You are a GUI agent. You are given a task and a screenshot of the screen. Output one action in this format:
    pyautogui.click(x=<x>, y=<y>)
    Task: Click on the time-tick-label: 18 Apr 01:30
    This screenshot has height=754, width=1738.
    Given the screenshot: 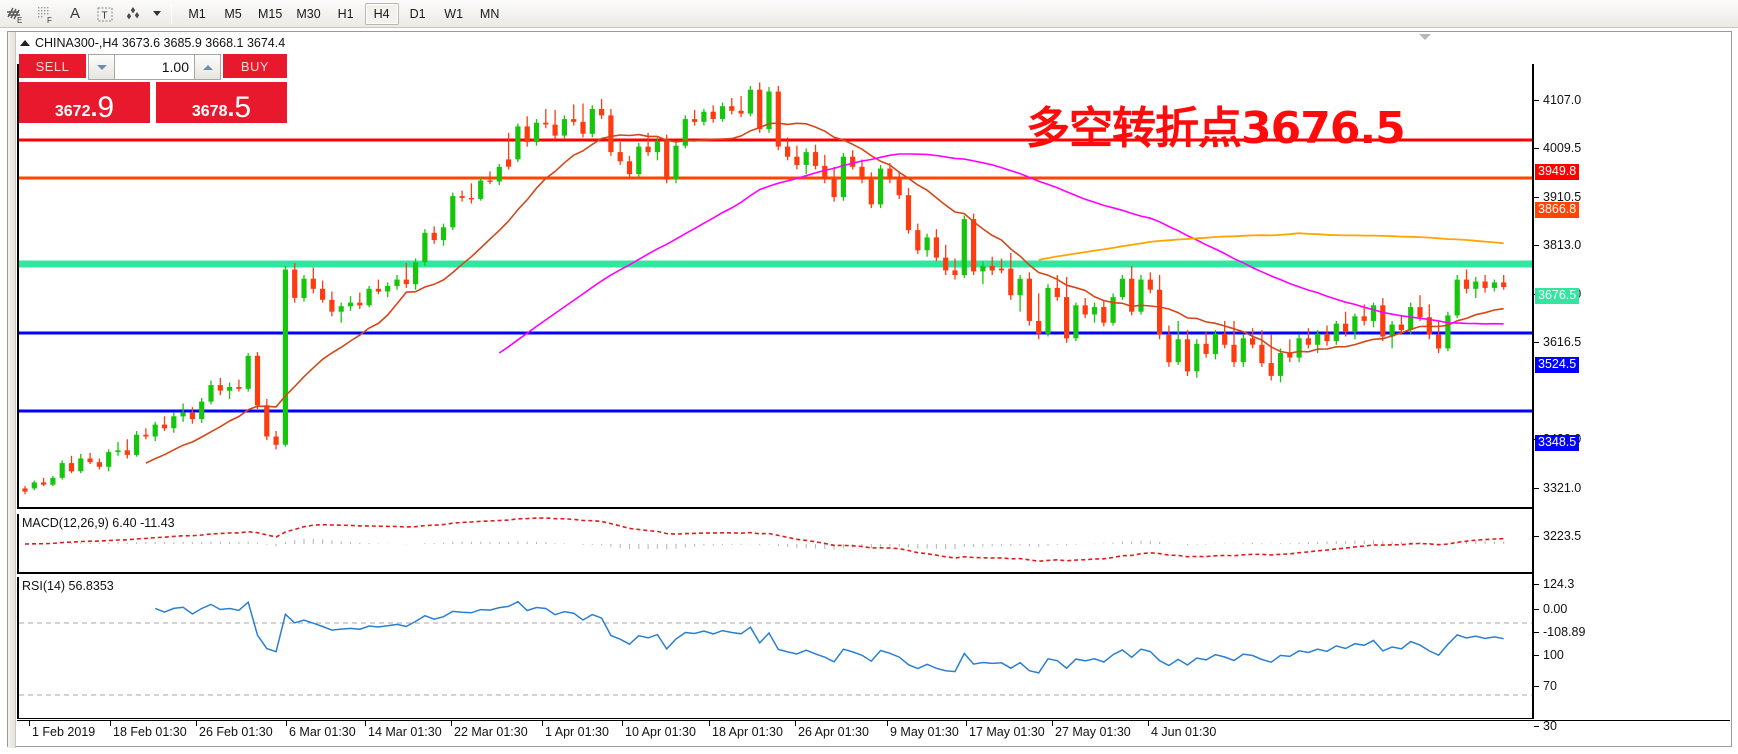 What is the action you would take?
    pyautogui.click(x=747, y=732)
    